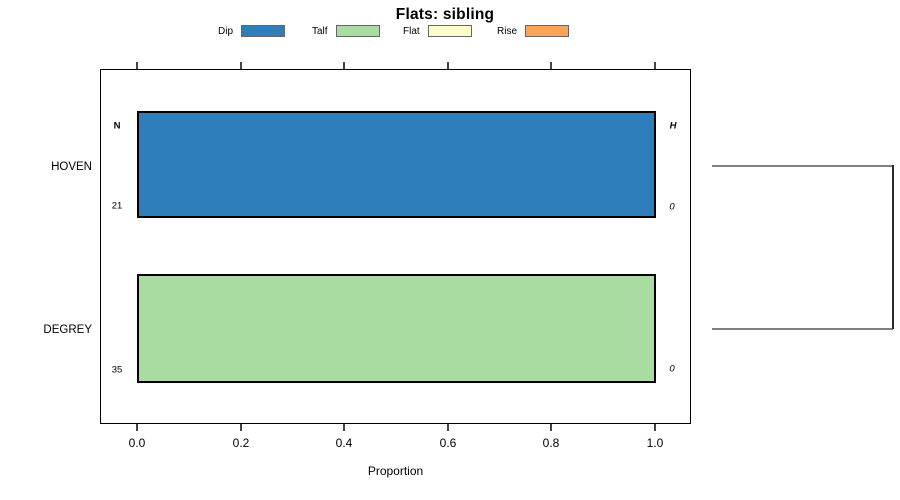  Describe the element at coordinates (673, 126) in the screenshot. I see `h-column-header: H` at that location.